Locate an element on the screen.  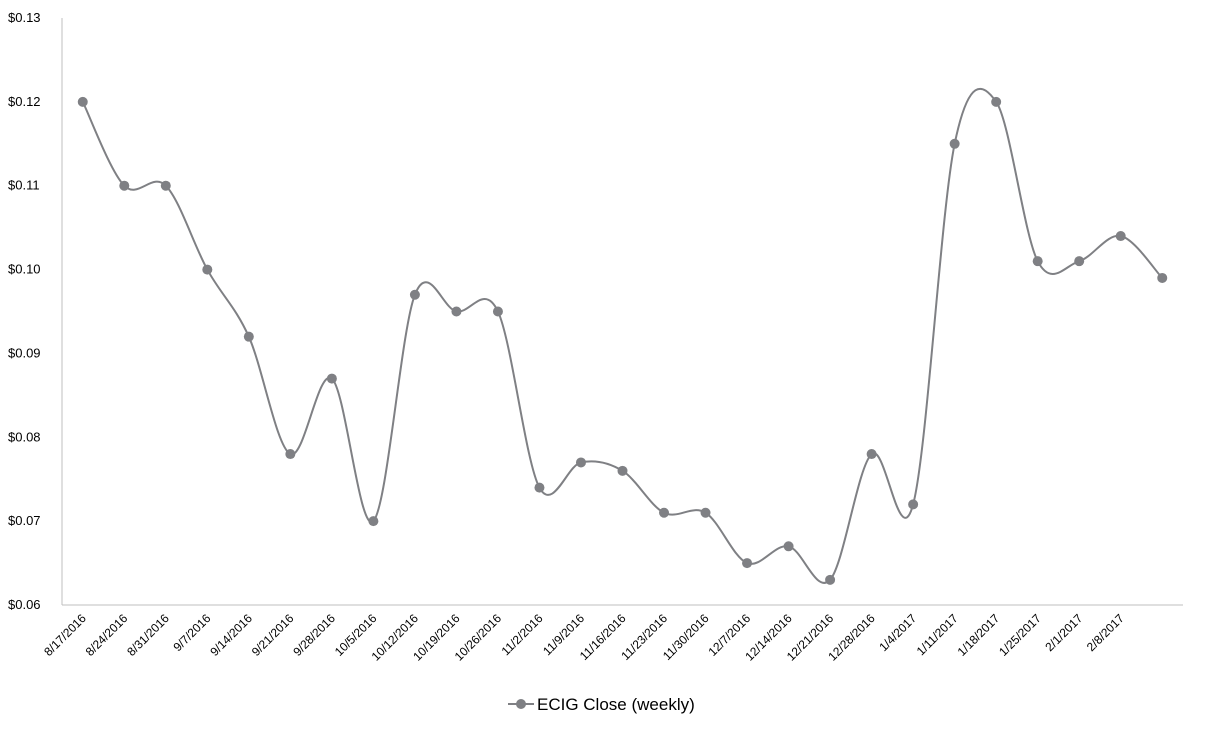
y-tick-label: $0.07 is located at coordinates (24, 520).